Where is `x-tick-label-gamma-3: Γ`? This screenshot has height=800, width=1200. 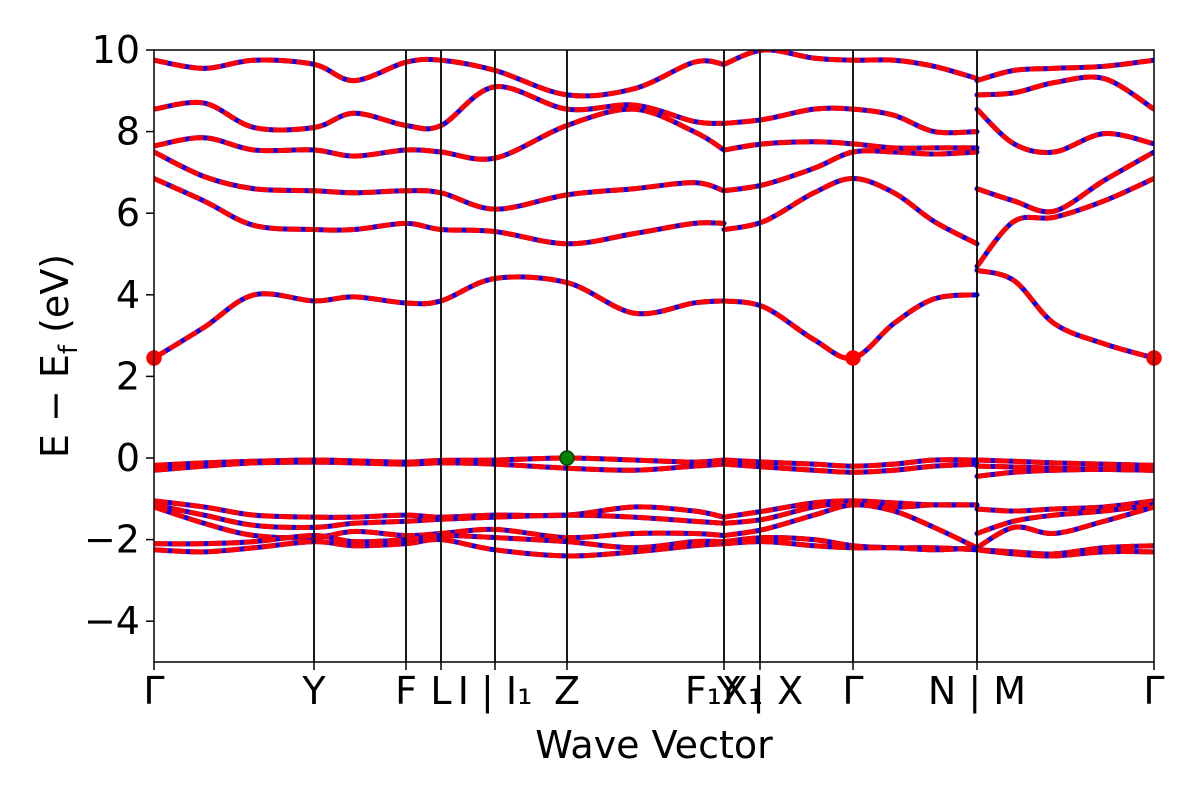 x-tick-label-gamma-3: Γ is located at coordinates (1153, 691).